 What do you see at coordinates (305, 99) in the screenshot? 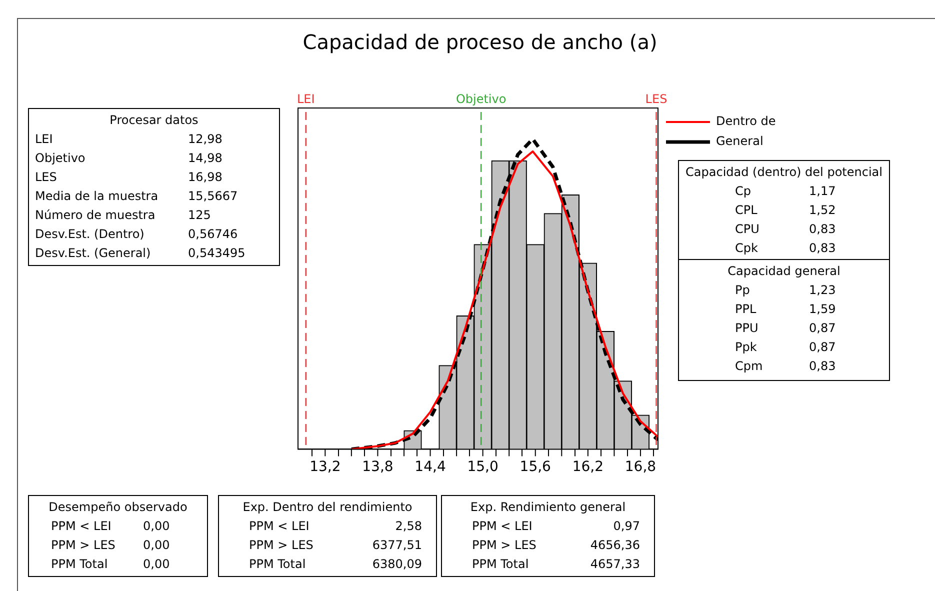
I see `ref-line-label: LEI` at bounding box center [305, 99].